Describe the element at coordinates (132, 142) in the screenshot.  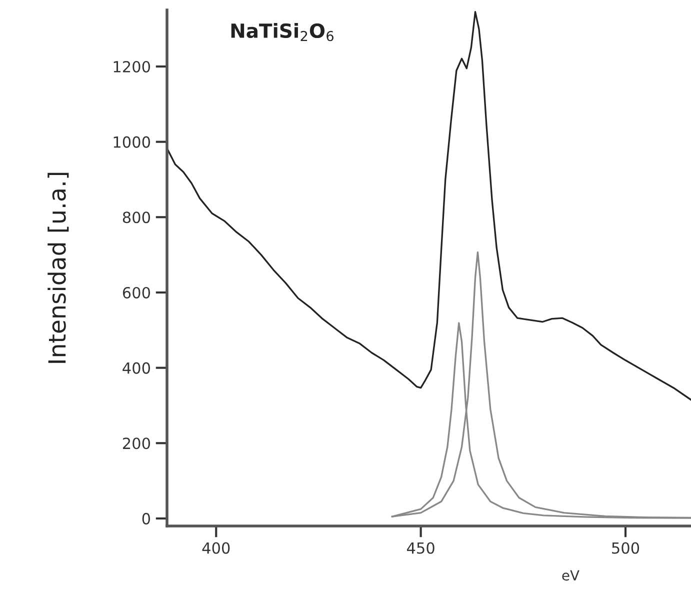
I see `y-tick-label: 1000` at that location.